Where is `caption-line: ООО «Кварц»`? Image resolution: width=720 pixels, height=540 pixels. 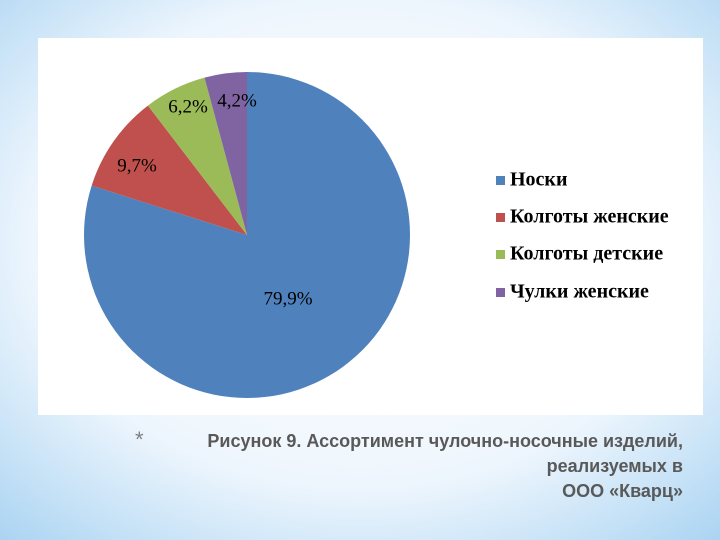 caption-line: ООО «Кварц» is located at coordinates (622, 491).